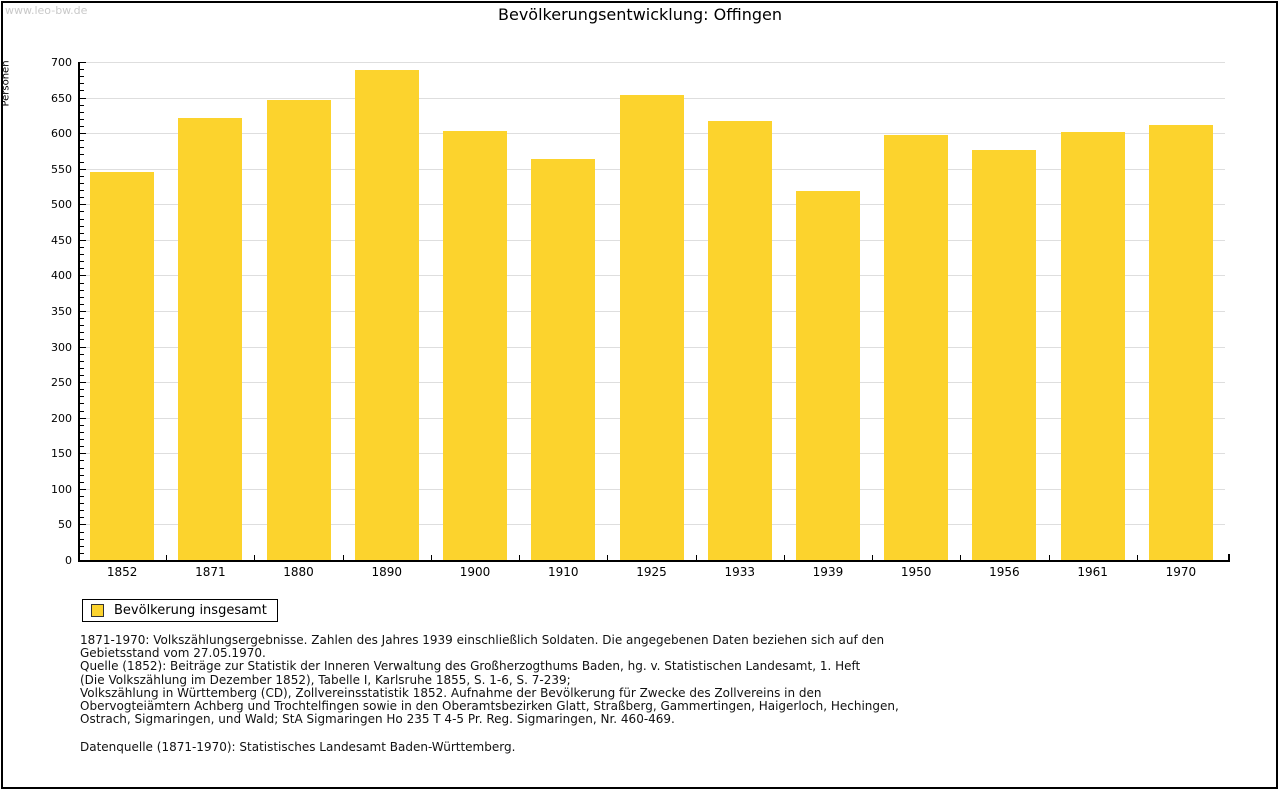 The width and height of the screenshot is (1280, 791). What do you see at coordinates (61, 383) in the screenshot?
I see `y-tick-label: 250` at bounding box center [61, 383].